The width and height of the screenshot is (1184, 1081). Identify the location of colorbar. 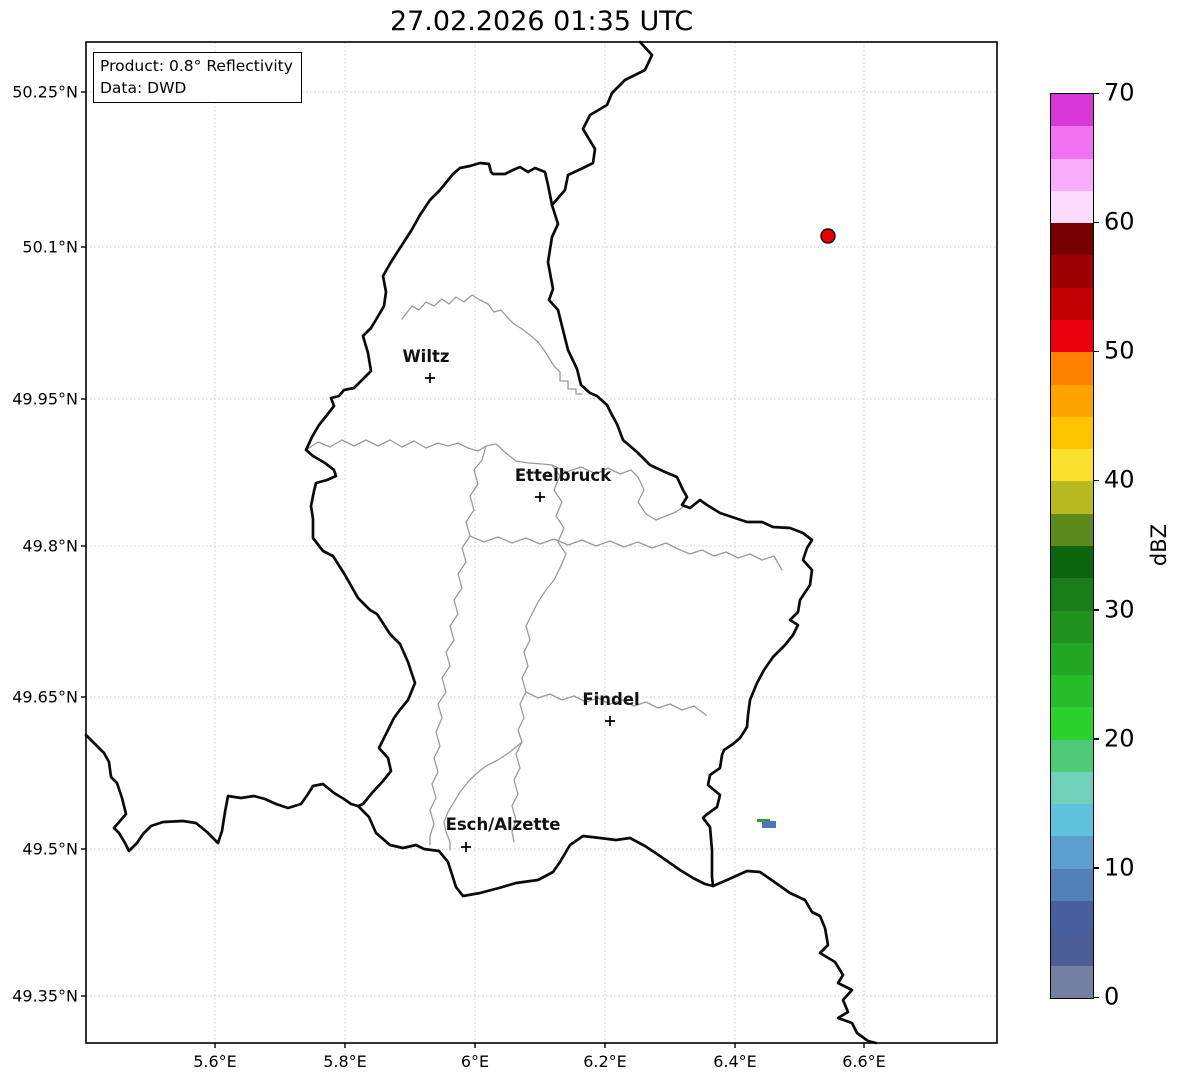
(1072, 546).